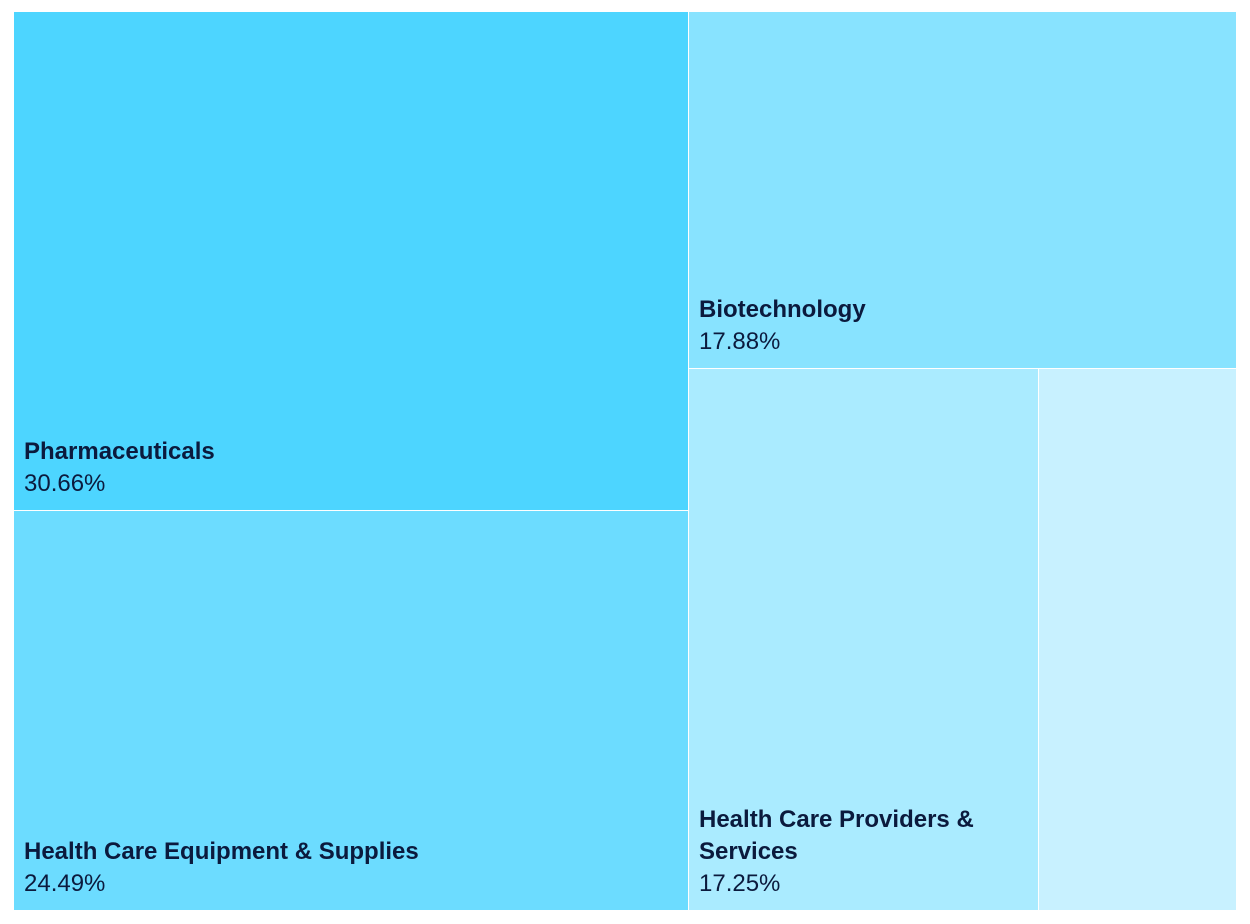 Image resolution: width=1250 pixels, height=924 pixels. Describe the element at coordinates (1137, 639) in the screenshot. I see `tile-other-unlabeled` at that location.